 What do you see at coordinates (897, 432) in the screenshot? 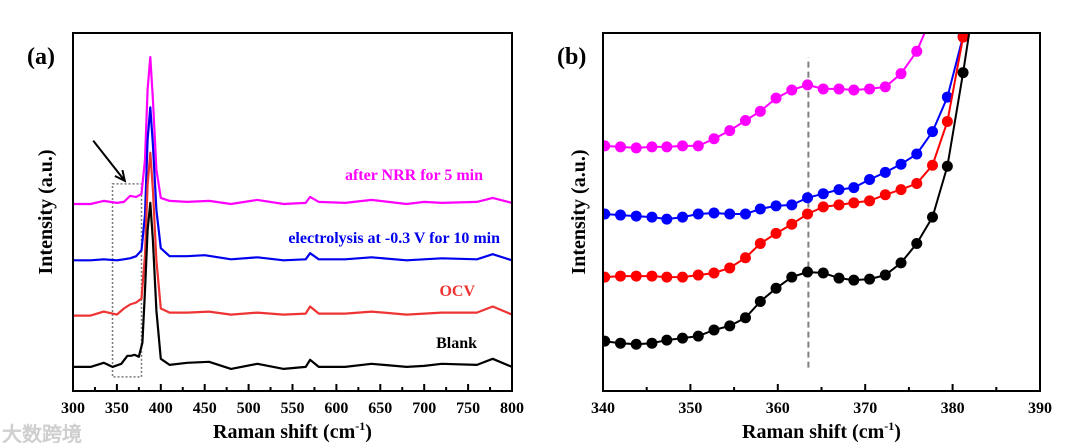
I see `x-axis-title-end: )` at bounding box center [897, 432].